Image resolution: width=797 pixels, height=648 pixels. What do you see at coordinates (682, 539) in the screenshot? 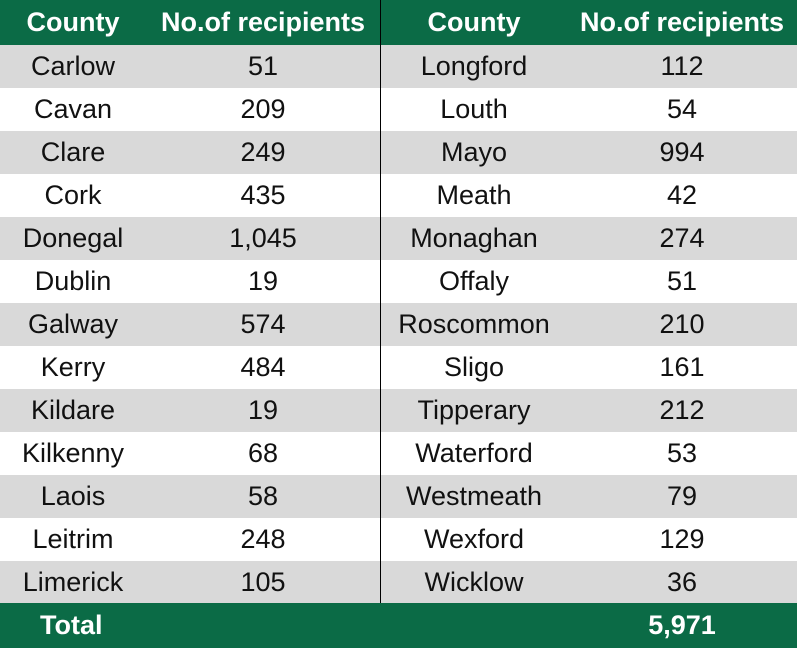
I see `count-cell: 129` at bounding box center [682, 539].